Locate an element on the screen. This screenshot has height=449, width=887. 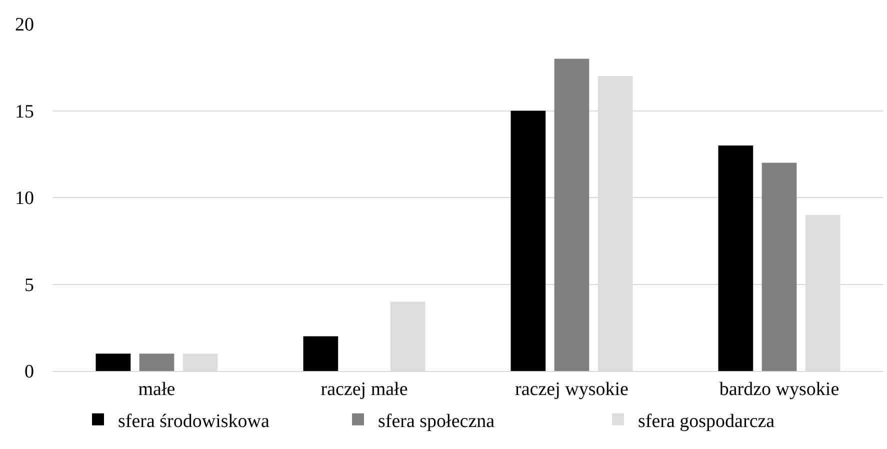
x-tick-label: raczej wysokie is located at coordinates (571, 389).